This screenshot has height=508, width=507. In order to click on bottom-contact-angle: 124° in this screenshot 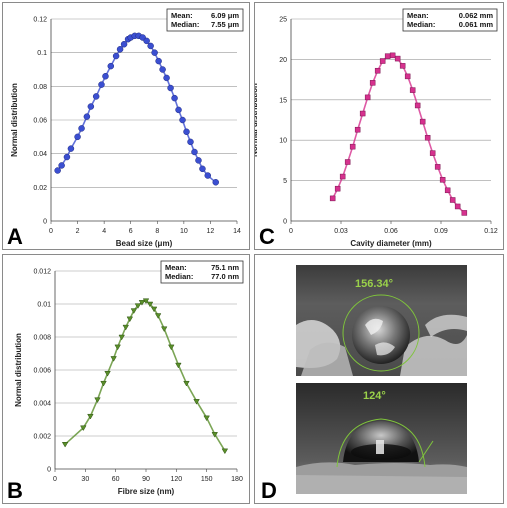, I will do `click(374, 396)`.